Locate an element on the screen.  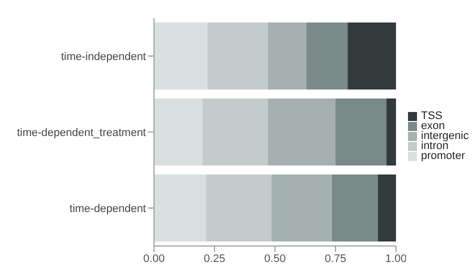
legend-label: exon is located at coordinates (433, 126).